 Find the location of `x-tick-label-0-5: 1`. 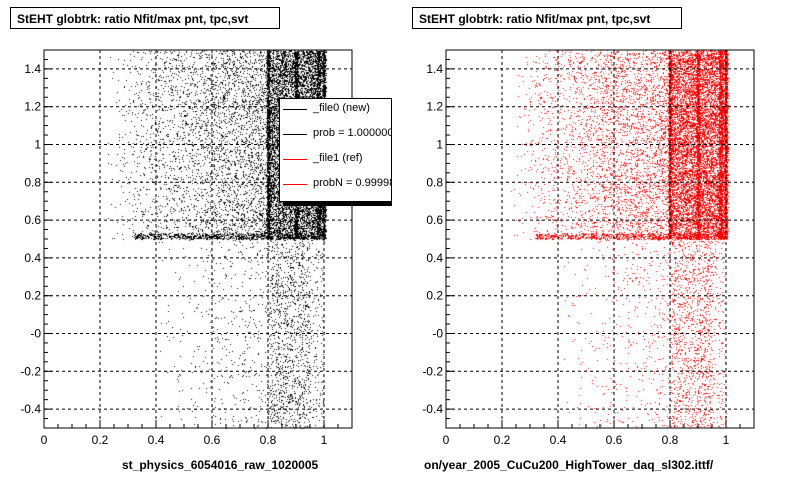

x-tick-label-0-5: 1 is located at coordinates (324, 440).